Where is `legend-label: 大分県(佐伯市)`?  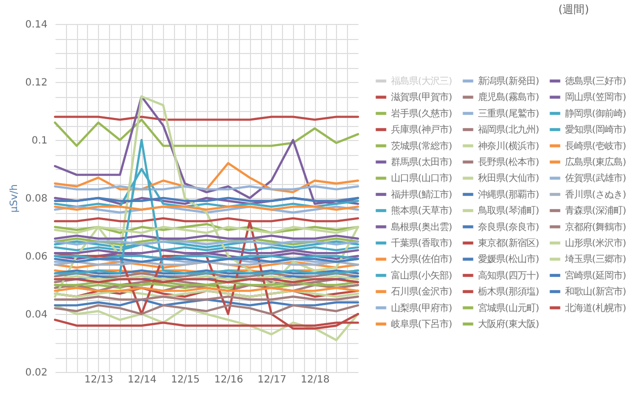
legend-label: 大分県(佐伯市) is located at coordinates (421, 260).